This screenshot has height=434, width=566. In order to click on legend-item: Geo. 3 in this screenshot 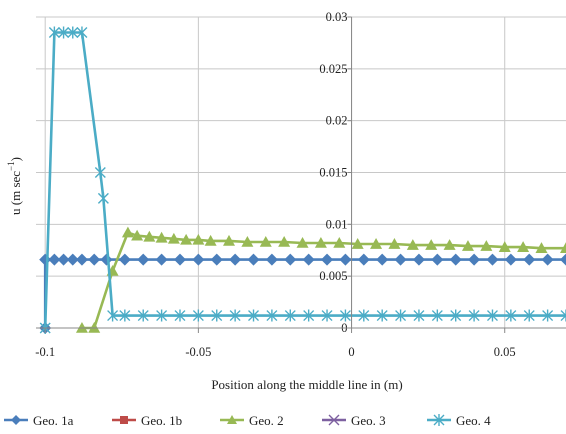, I will do `click(354, 420)`.